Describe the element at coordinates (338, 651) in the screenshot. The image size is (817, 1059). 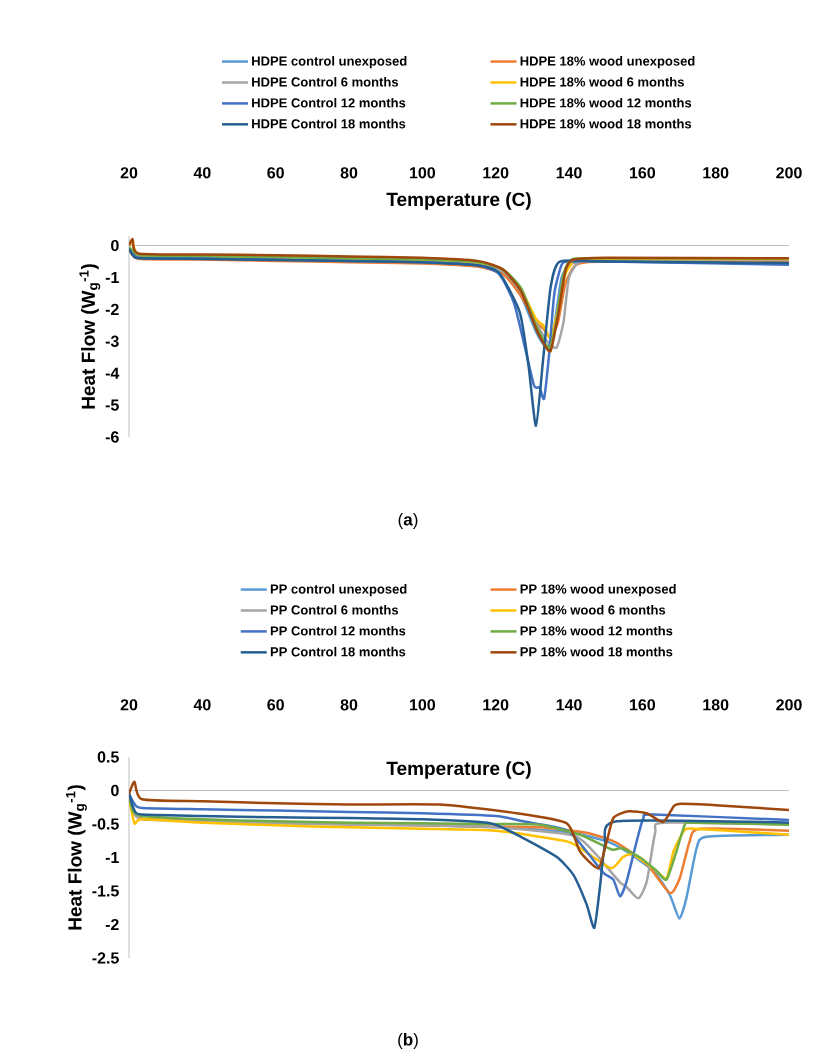
I see `legend-label: PP Control 18 months` at that location.